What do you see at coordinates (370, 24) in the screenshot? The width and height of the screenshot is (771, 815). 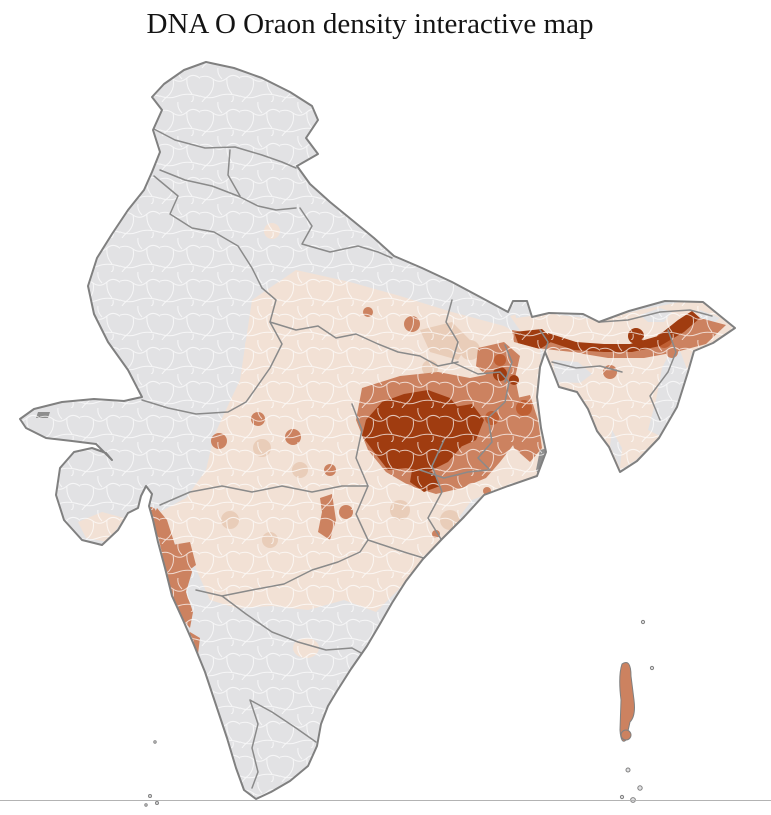 I see `page-title: DNA O Oraon density interactive map` at bounding box center [370, 24].